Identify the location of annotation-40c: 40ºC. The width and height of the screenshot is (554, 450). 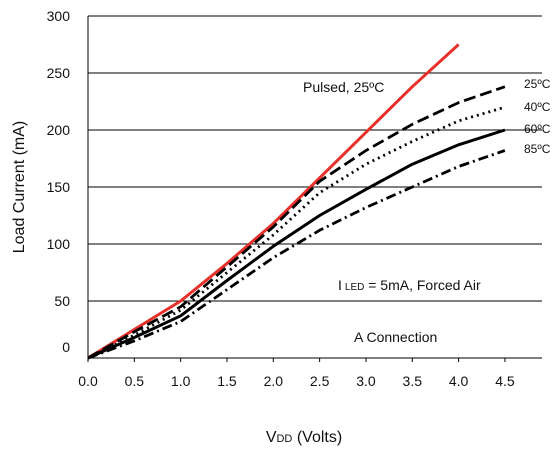
(537, 107).